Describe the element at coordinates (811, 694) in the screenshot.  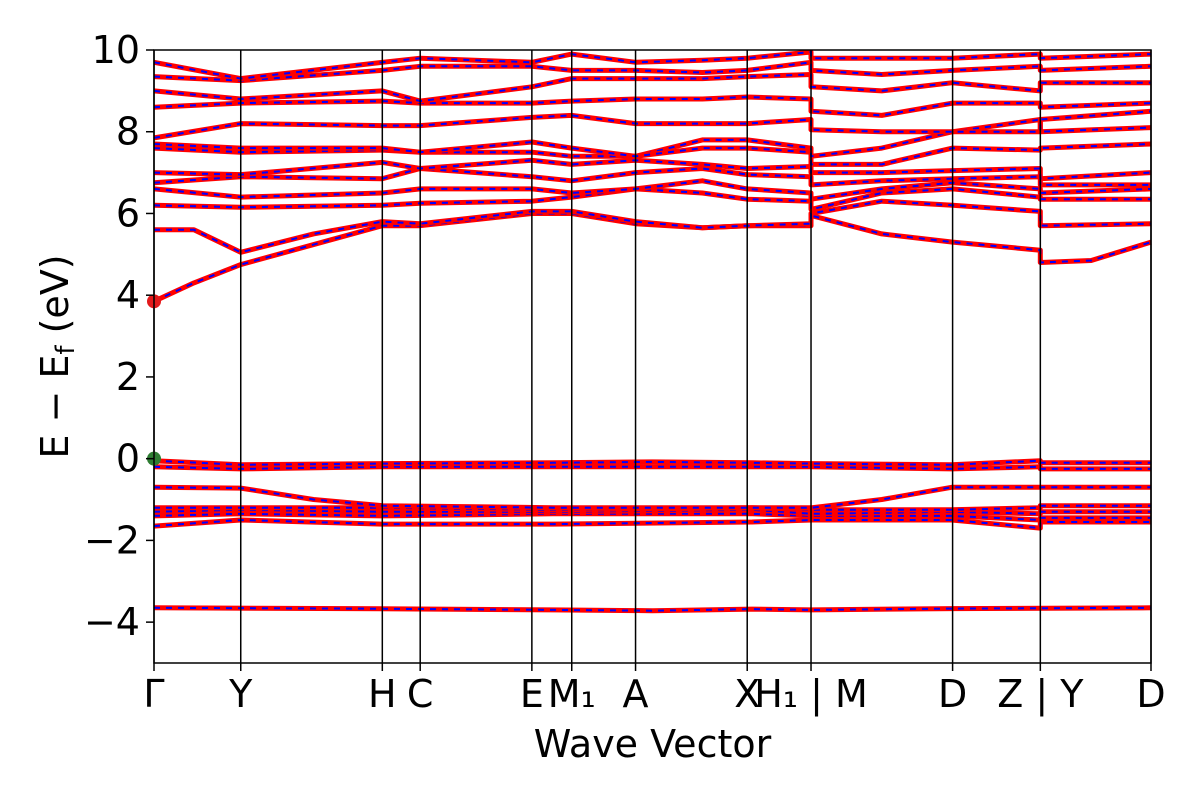
I see `x-tick-label-8: H₁ | M` at that location.